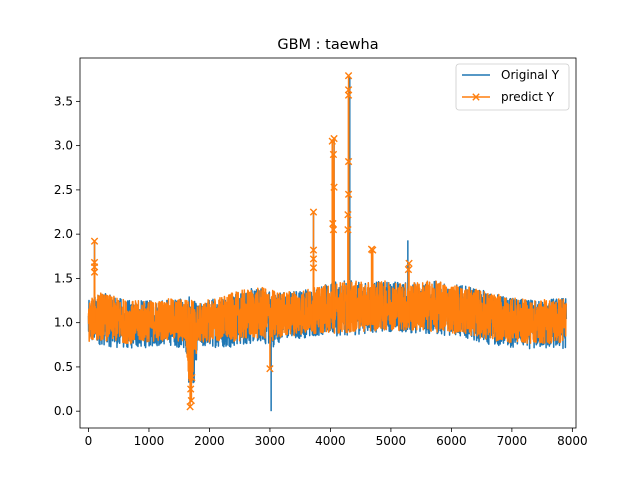 The height and width of the screenshot is (480, 640). I want to click on x-axis-ticks: 0 1000 2000 3000 4000 5000 6000 7000 8000, so click(336, 438).